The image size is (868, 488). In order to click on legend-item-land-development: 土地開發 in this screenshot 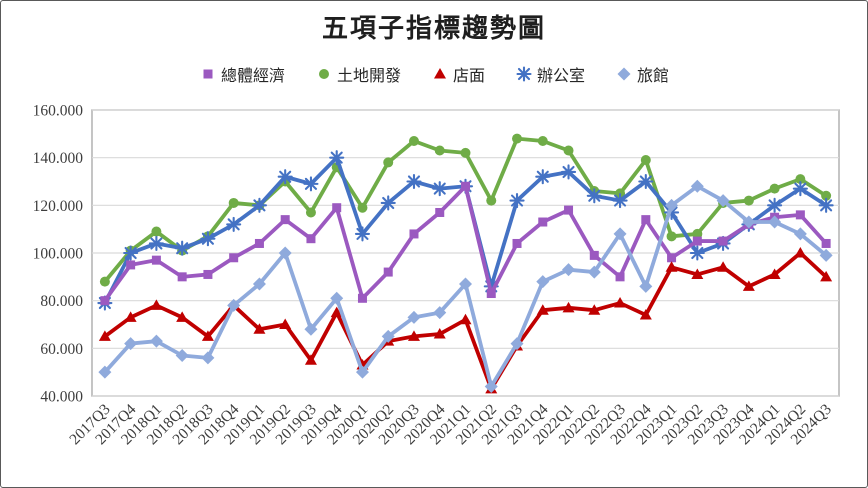, I will do `click(358, 74)`.